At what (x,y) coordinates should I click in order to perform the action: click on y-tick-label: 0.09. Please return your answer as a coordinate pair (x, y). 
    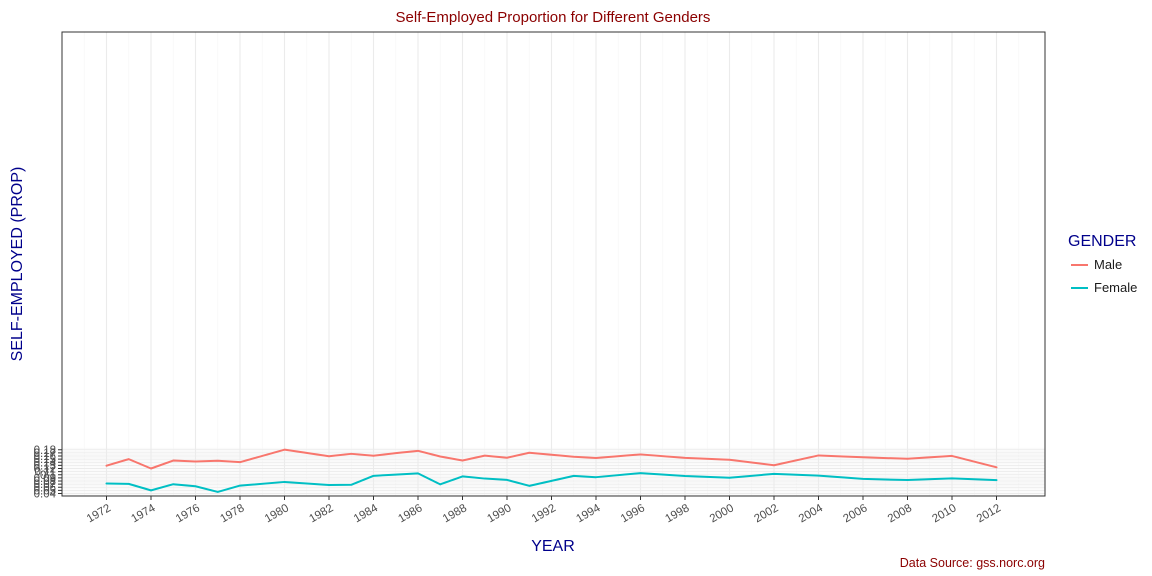
    Looking at the image, I should click on (45, 479).